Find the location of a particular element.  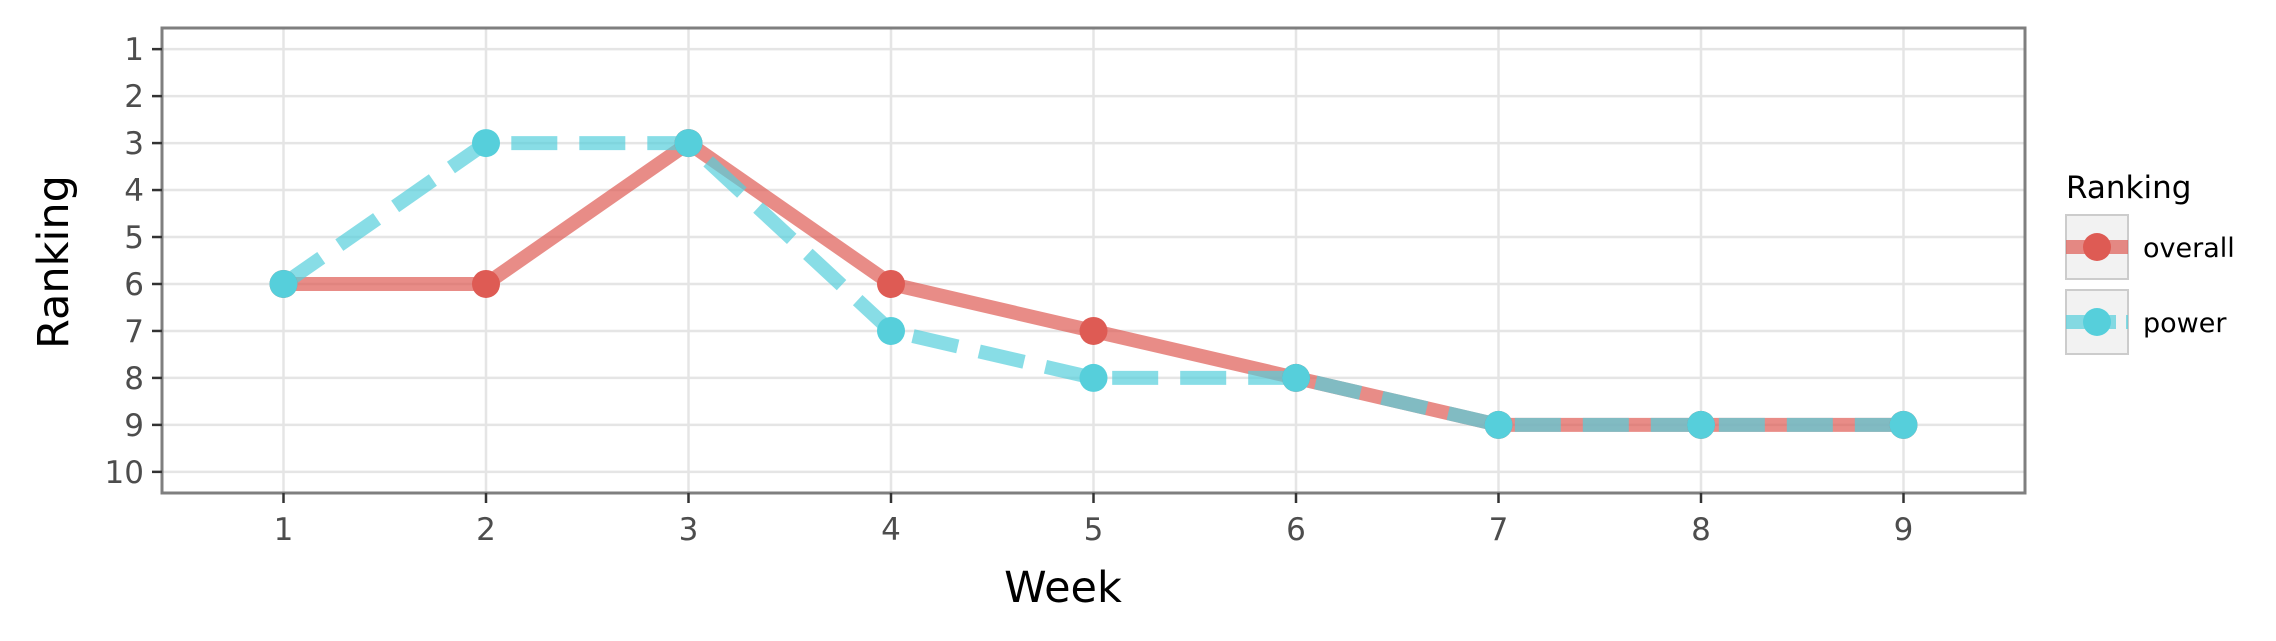

y-tick-label: 5 is located at coordinates (134, 238).